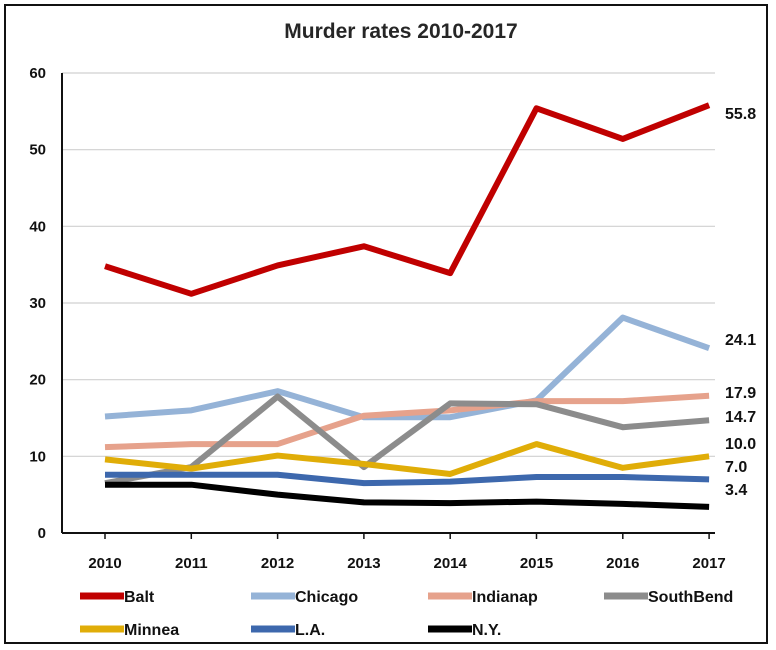 The image size is (776, 650). Describe the element at coordinates (740, 417) in the screenshot. I see `end-label: 14.7` at that location.